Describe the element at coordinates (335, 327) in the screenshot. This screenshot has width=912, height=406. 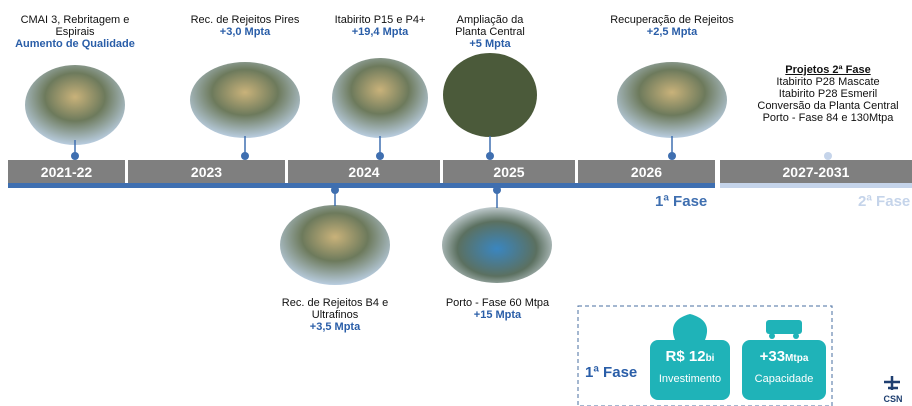
I see `project-detail: +3,5 Mpta` at that location.